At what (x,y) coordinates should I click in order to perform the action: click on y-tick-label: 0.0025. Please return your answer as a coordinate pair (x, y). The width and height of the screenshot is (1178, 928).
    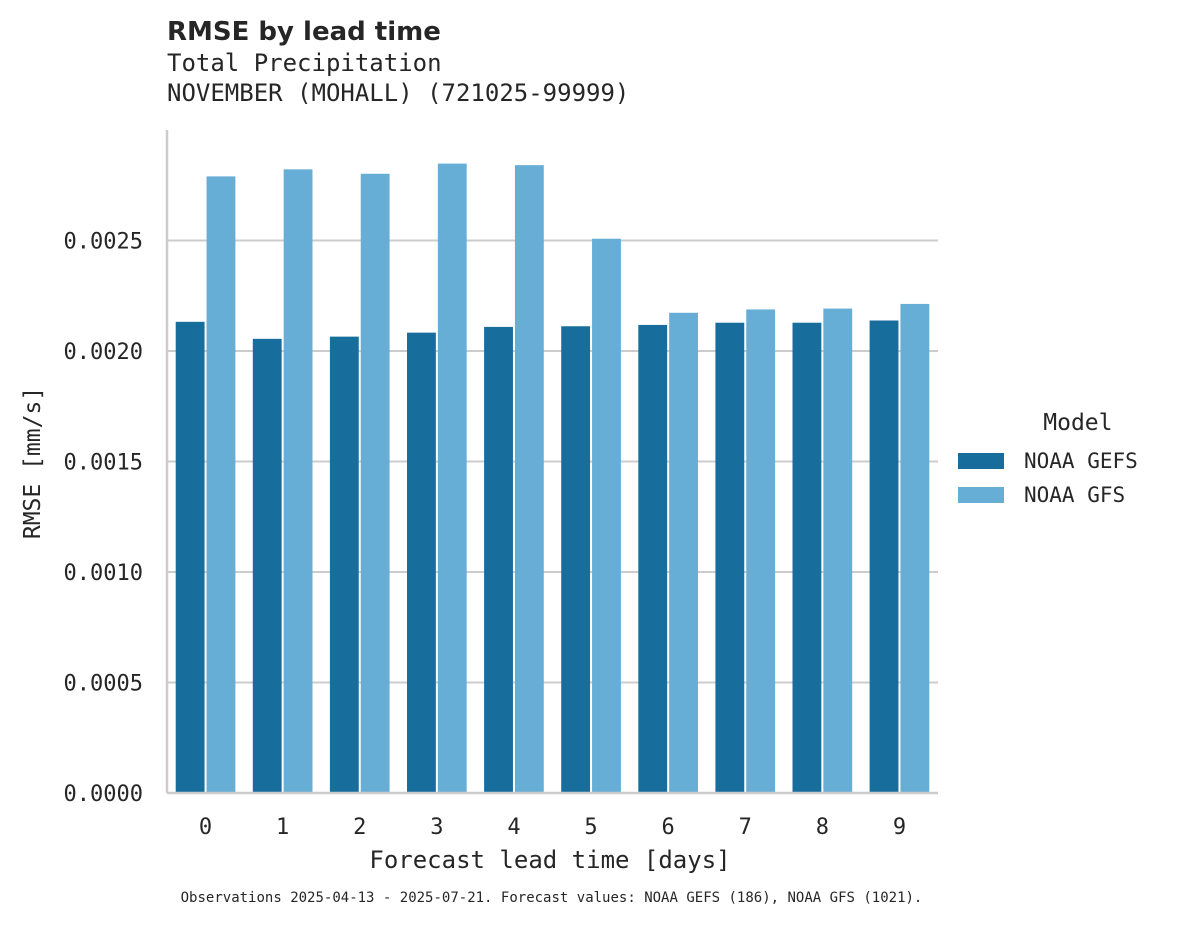
    Looking at the image, I should click on (103, 242).